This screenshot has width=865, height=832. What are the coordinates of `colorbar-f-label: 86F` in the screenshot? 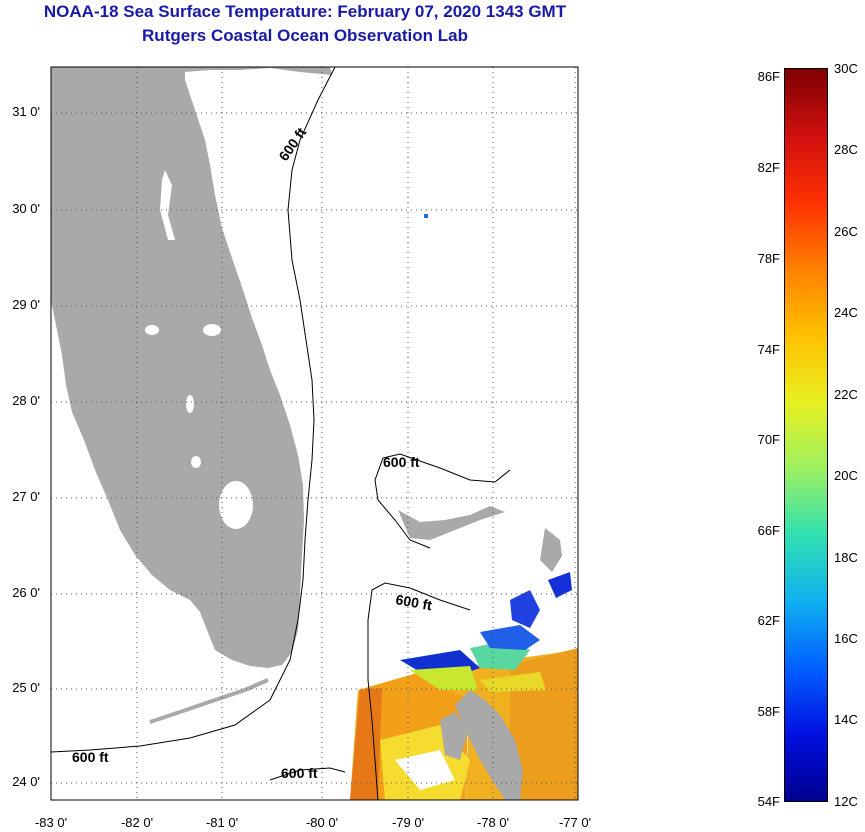 It's located at (768, 76).